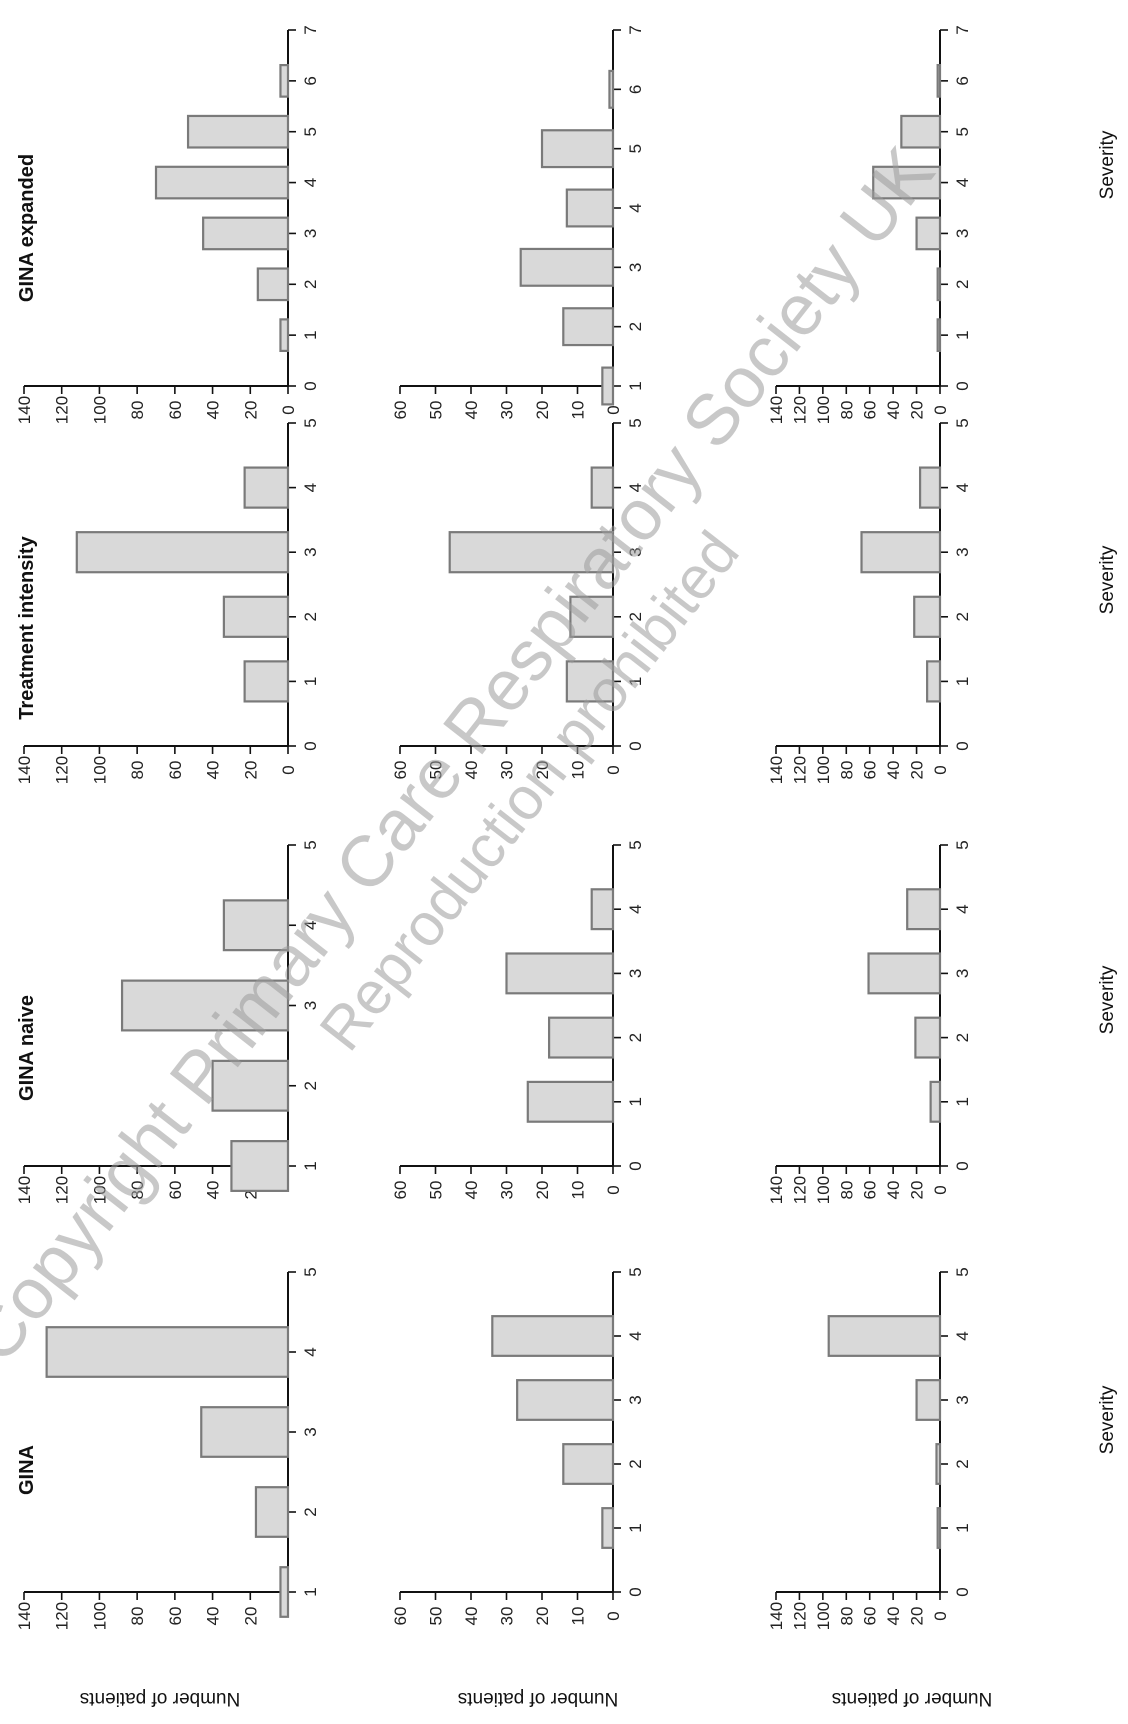  I want to click on category-tick-label: 7, so click(310, 29).